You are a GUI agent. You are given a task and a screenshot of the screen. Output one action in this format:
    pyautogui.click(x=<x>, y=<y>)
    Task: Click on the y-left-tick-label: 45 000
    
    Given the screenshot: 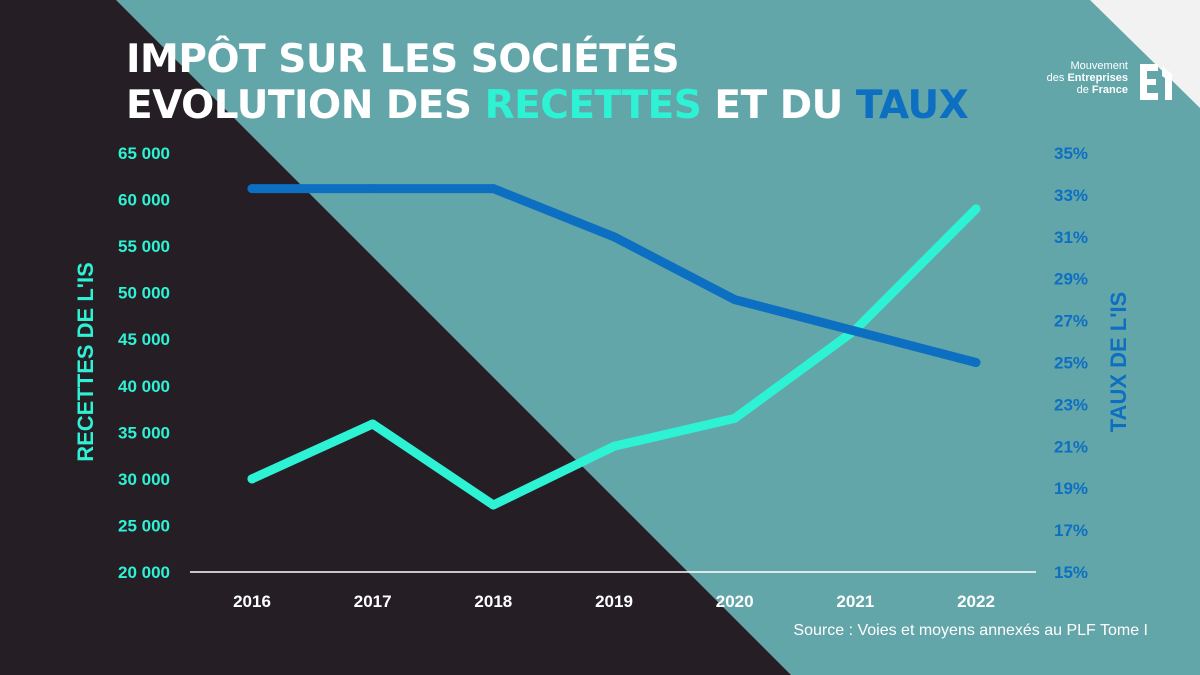 What is the action you would take?
    pyautogui.click(x=144, y=339)
    